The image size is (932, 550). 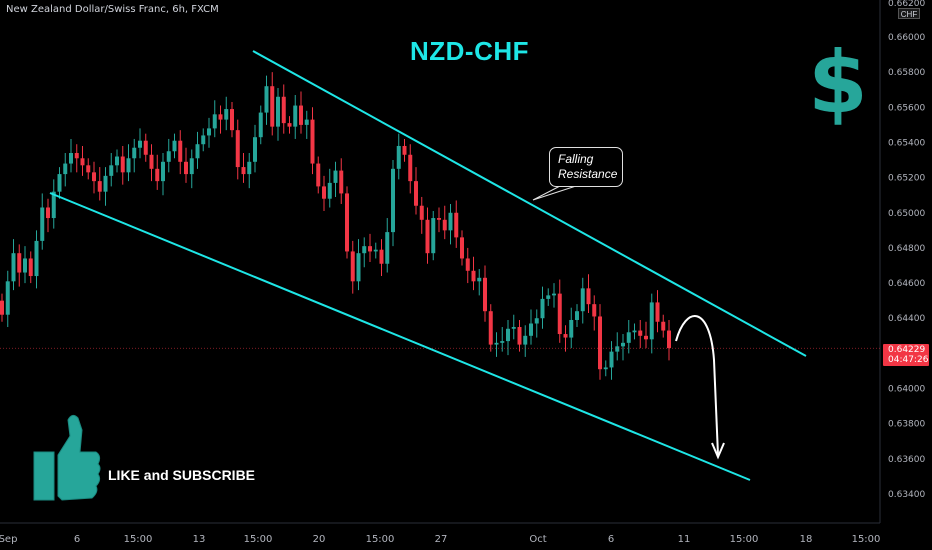 What do you see at coordinates (67, 457) in the screenshot?
I see `thumbs-up-icon` at bounding box center [67, 457].